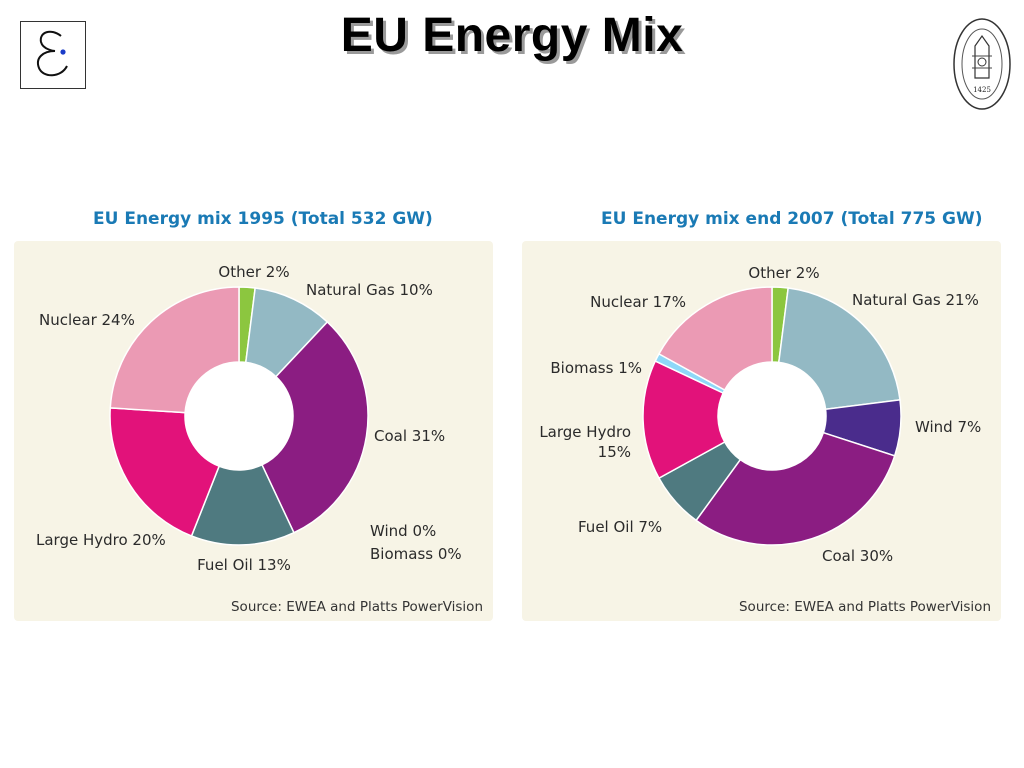 This screenshot has width=1024, height=768. I want to click on chart-2007-label-biomass: Biomass 1%, so click(596, 368).